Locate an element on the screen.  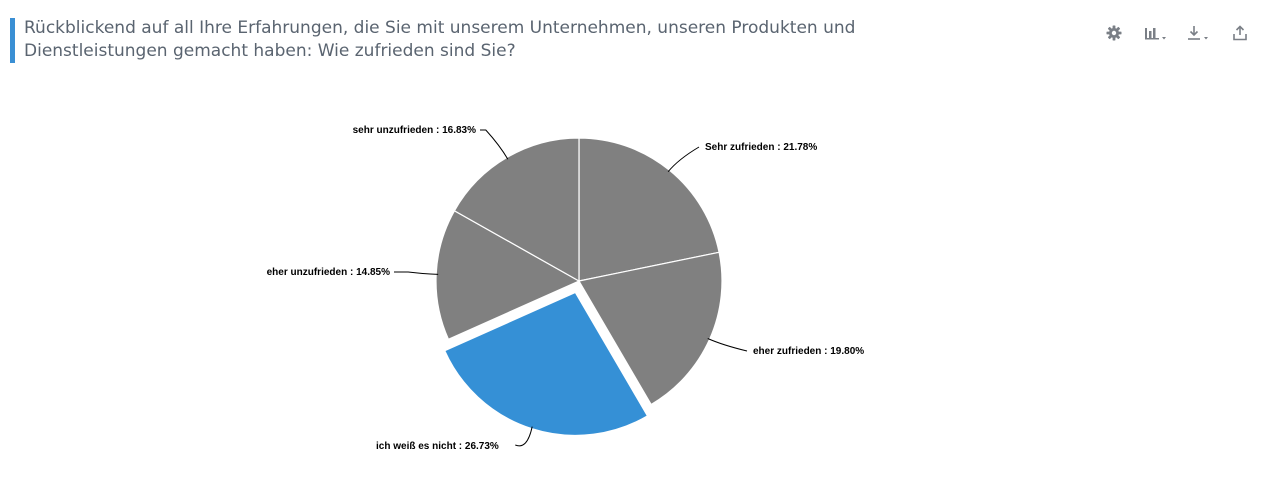
widget-toolbar is located at coordinates (1177, 33).